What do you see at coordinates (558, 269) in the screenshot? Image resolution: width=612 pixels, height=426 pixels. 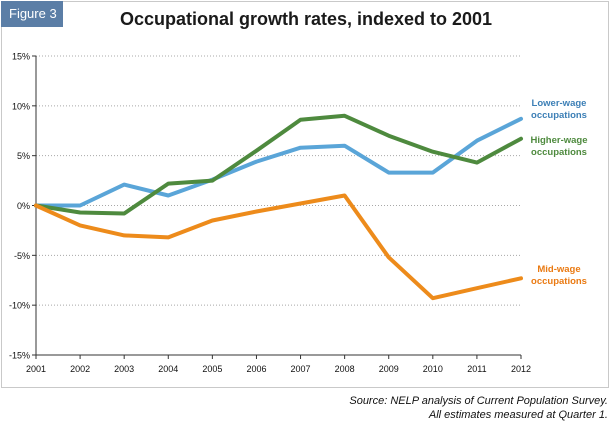 I see `series-label-mid: Mid-wage` at bounding box center [558, 269].